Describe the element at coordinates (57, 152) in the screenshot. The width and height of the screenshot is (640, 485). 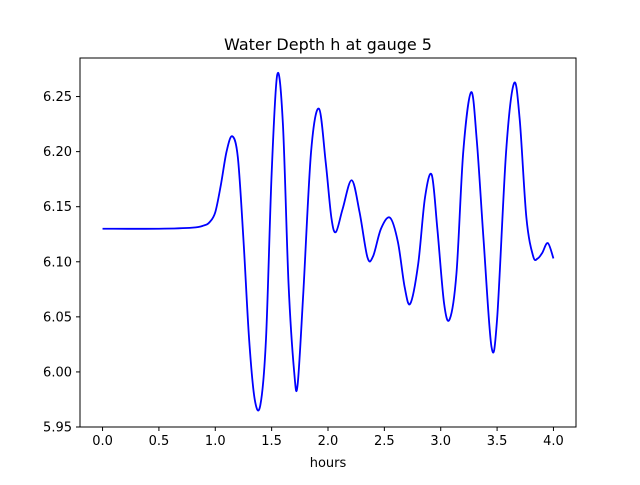
I see `y-tick-label: 6.20` at that location.